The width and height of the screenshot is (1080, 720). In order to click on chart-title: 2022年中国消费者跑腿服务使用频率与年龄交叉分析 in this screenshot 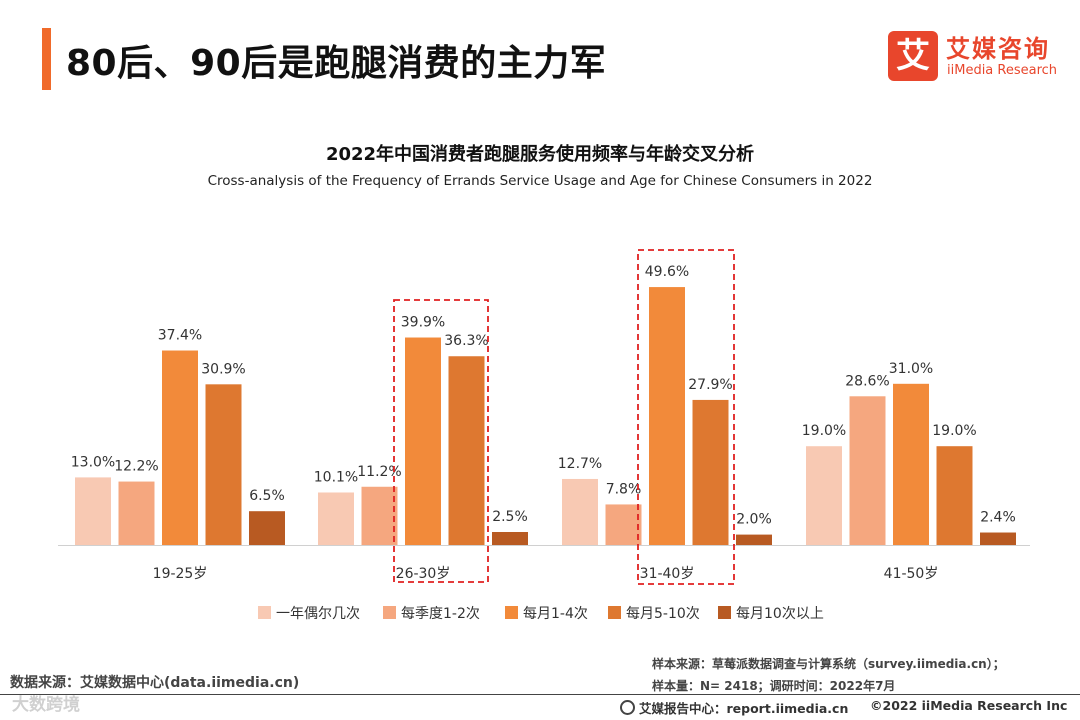, I will do `click(540, 154)`.